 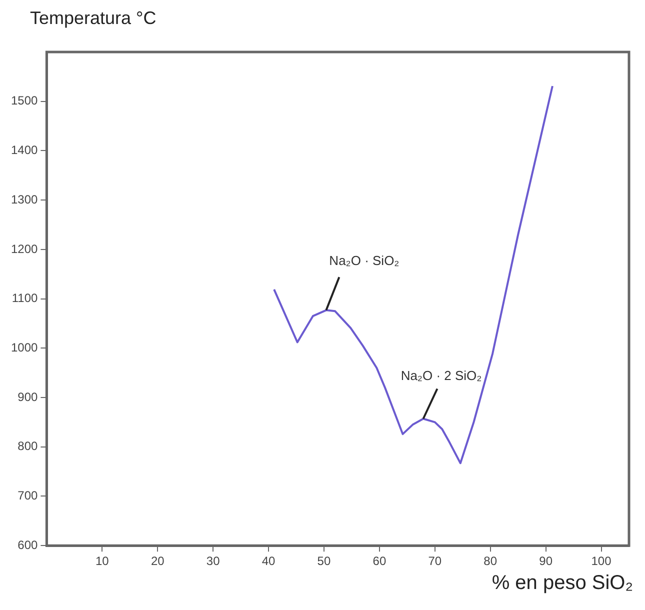 What do you see at coordinates (491, 561) in the screenshot?
I see `x-tick-label: 80` at bounding box center [491, 561].